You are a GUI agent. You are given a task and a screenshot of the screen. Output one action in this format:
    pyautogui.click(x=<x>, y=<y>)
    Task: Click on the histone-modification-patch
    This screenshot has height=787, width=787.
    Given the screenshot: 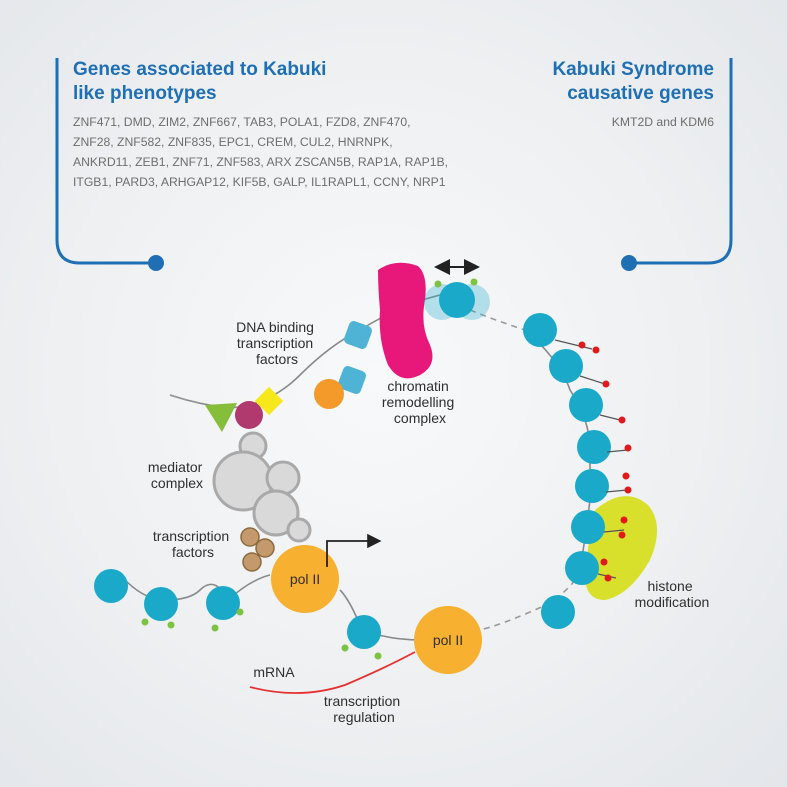 What is the action you would take?
    pyautogui.click(x=621, y=548)
    